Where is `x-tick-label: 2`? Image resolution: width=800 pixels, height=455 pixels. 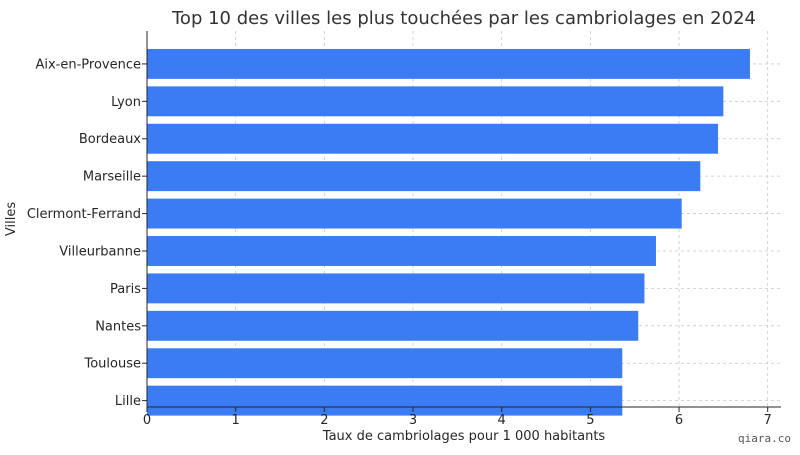
x-tick-label: 2 is located at coordinates (324, 420).